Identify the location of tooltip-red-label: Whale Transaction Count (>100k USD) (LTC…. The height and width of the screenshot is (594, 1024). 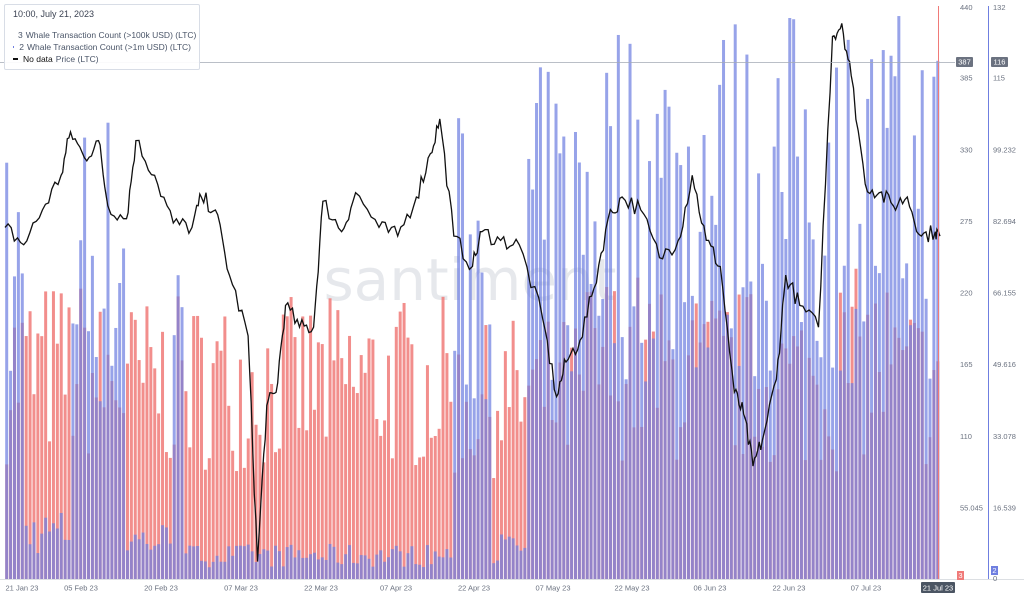
(111, 35).